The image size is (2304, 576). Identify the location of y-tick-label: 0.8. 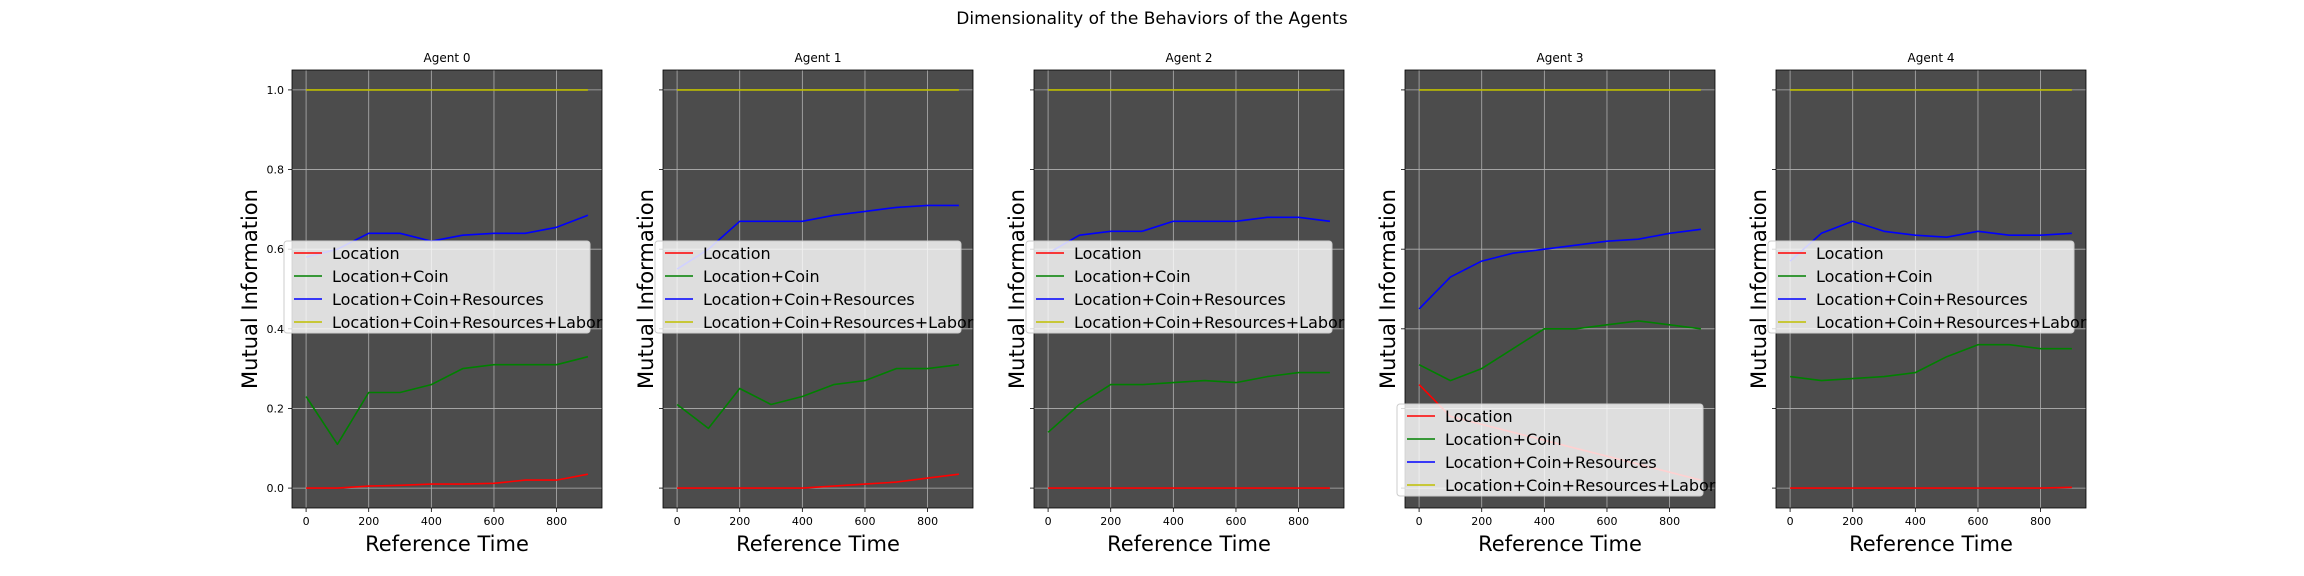
(276, 170).